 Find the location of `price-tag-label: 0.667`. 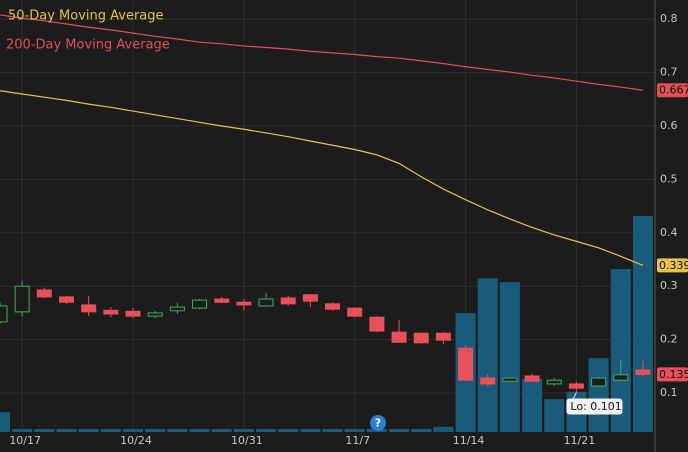

price-tag-label: 0.667 is located at coordinates (673, 90).